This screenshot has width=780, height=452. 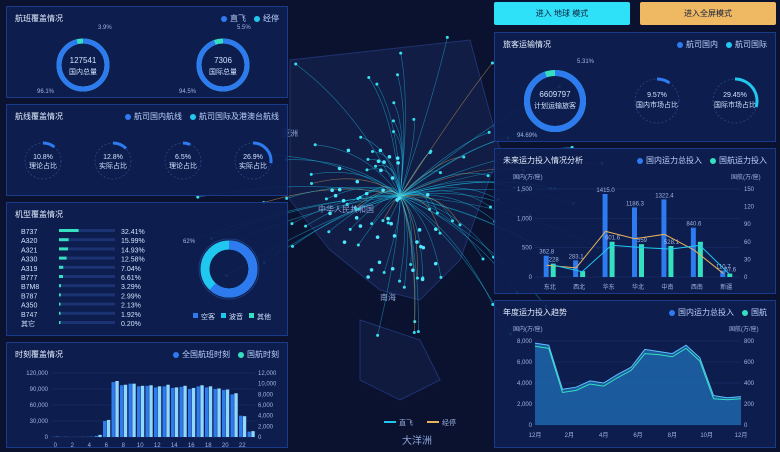 What do you see at coordinates (29, 260) in the screenshot?
I see `aircraft-type-label: A330` at bounding box center [29, 260].